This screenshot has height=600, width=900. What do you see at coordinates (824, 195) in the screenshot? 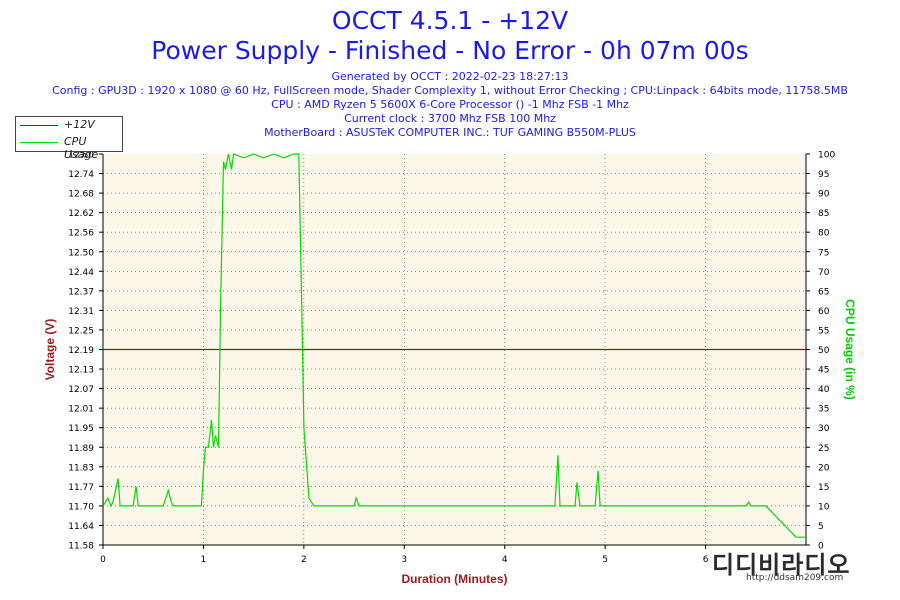
I see `y-right-tick-label: 90` at bounding box center [824, 195].